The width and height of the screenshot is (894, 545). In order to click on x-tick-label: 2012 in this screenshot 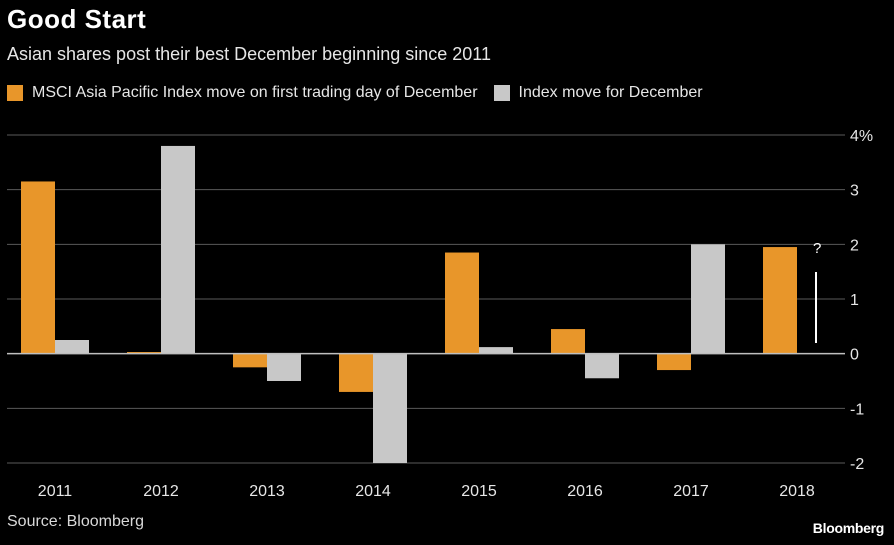, I will do `click(161, 491)`.